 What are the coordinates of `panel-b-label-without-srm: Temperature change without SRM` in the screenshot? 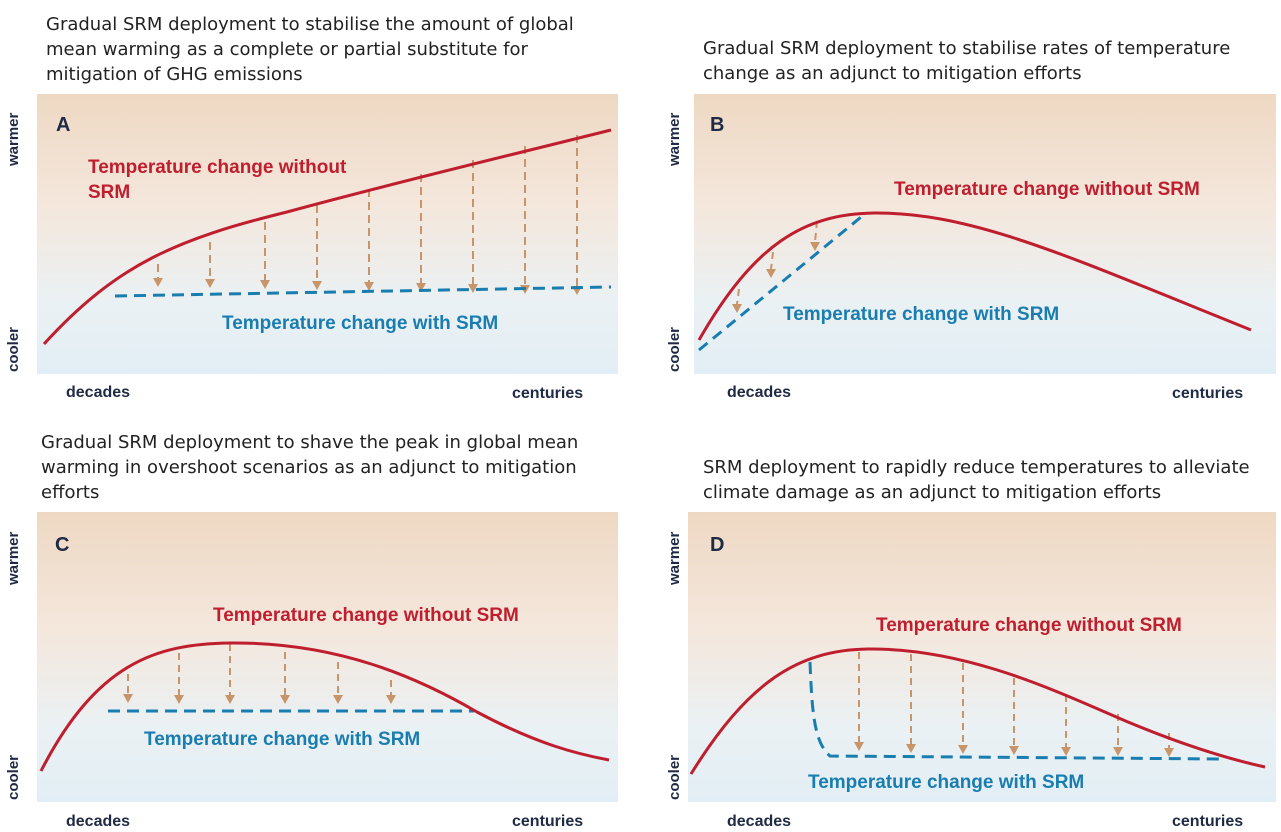 It's located at (1047, 189).